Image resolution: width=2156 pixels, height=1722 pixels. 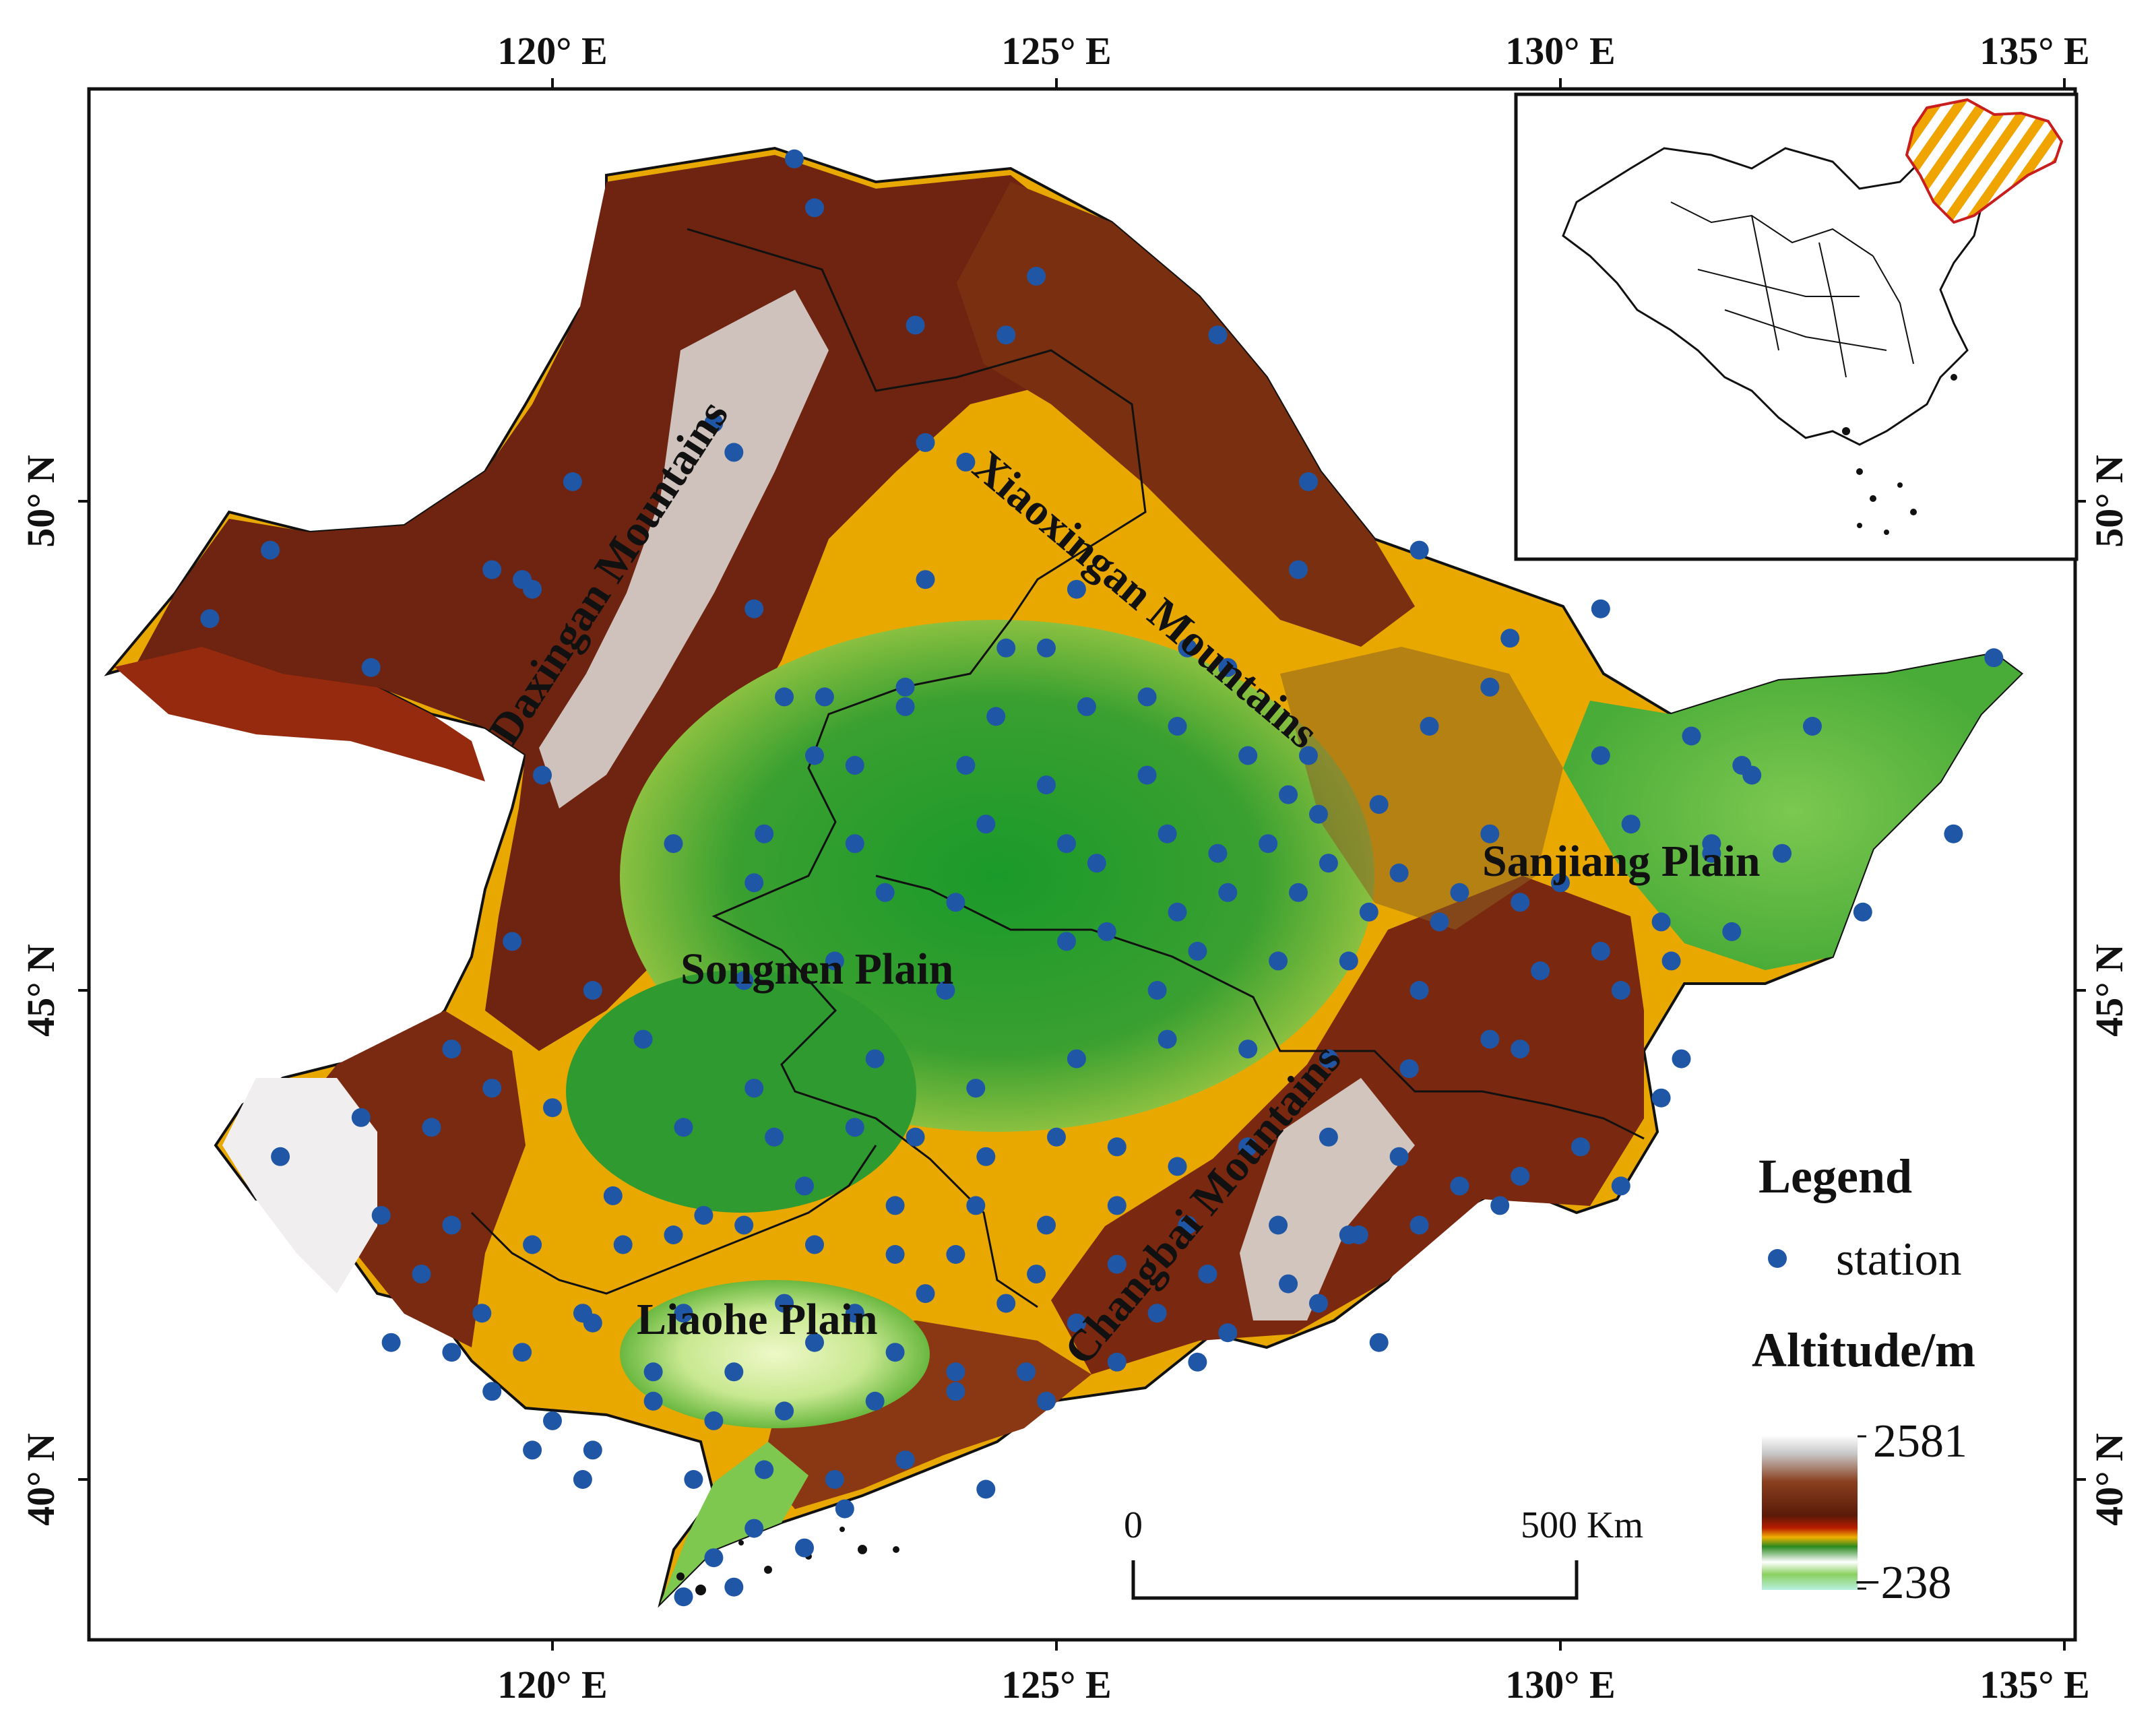 I want to click on lon-labels-bottom: 120° E 125° E 130° E 135° E, so click(x=1293, y=1685).